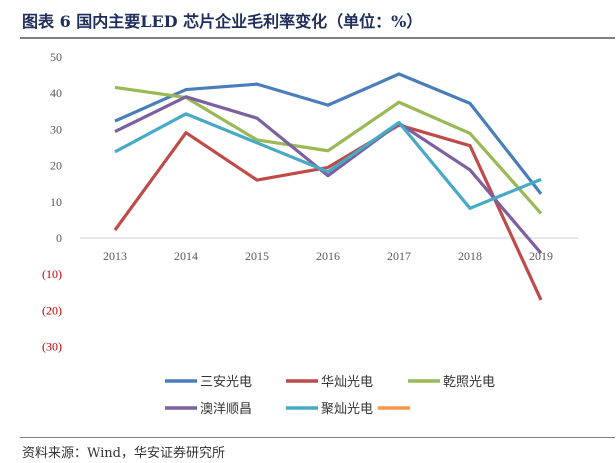 The height and width of the screenshot is (463, 616). I want to click on x-tick-label: 2019, so click(541, 256).